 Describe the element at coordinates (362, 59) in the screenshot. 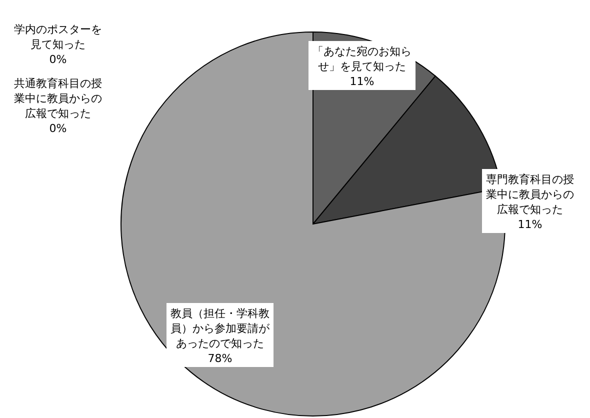

I see `slice-label: 「あなた宛のお知らせ」を見て知った` at that location.